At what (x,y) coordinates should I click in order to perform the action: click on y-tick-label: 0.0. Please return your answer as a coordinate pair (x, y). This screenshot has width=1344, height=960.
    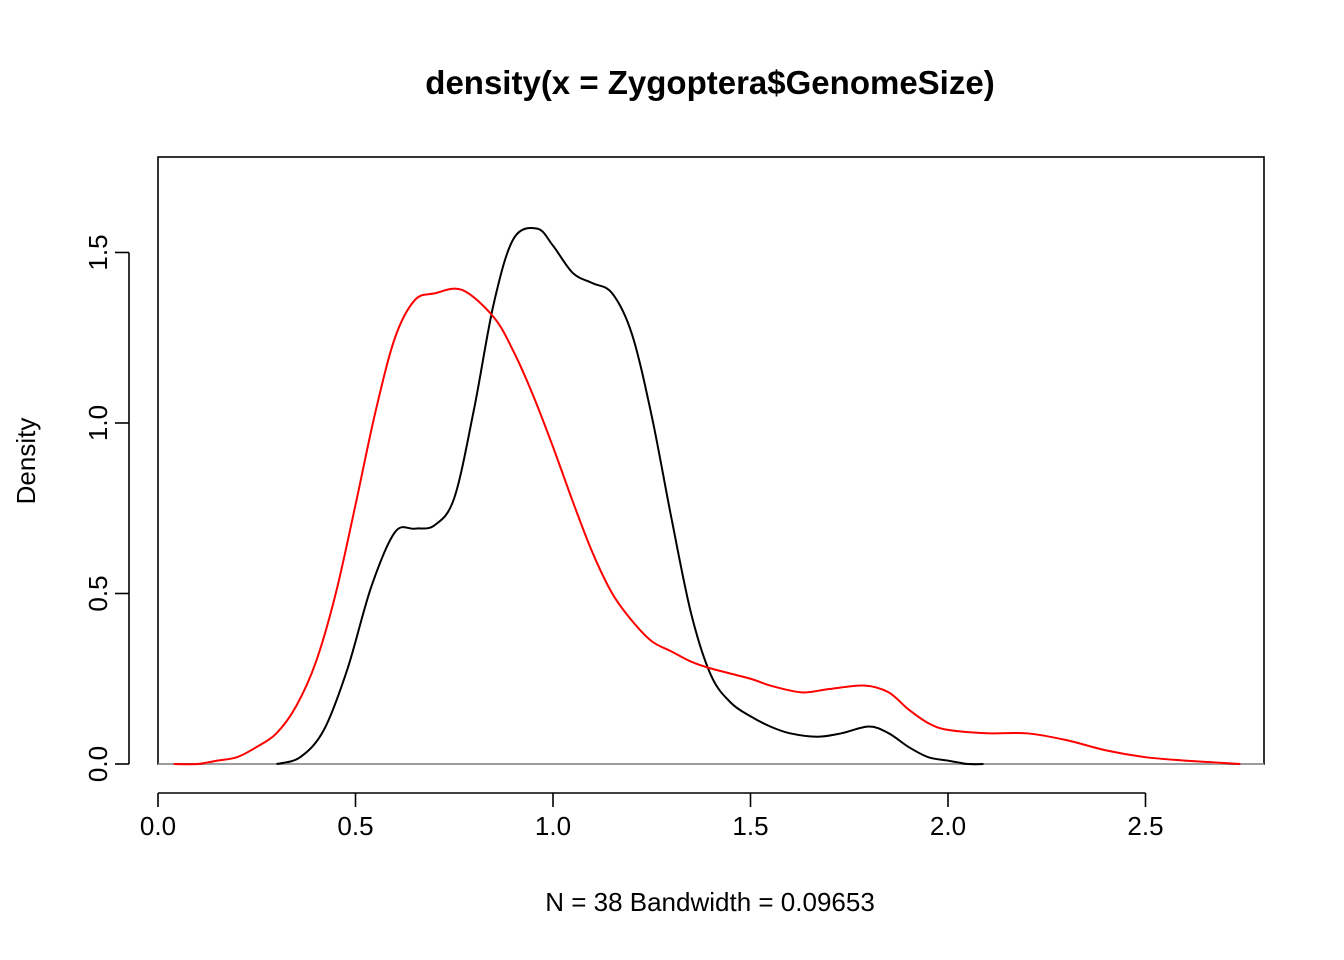
    Looking at the image, I should click on (98, 764).